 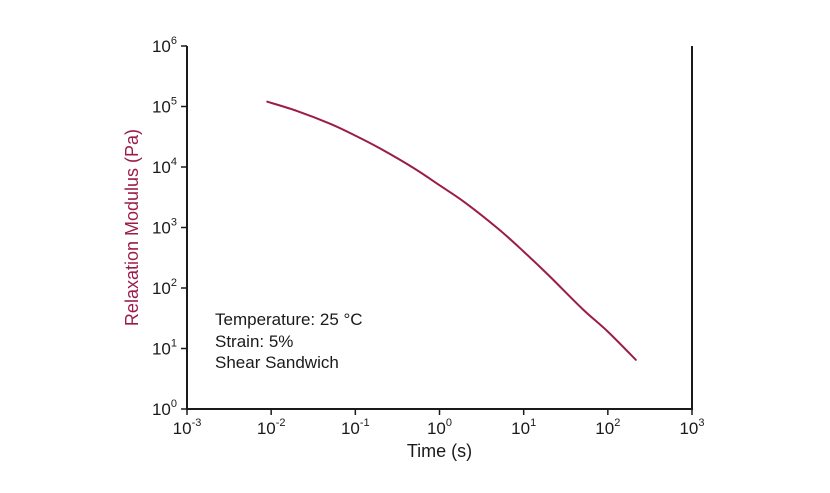 I want to click on annotation-strain: Strain: 5%, so click(x=254, y=341).